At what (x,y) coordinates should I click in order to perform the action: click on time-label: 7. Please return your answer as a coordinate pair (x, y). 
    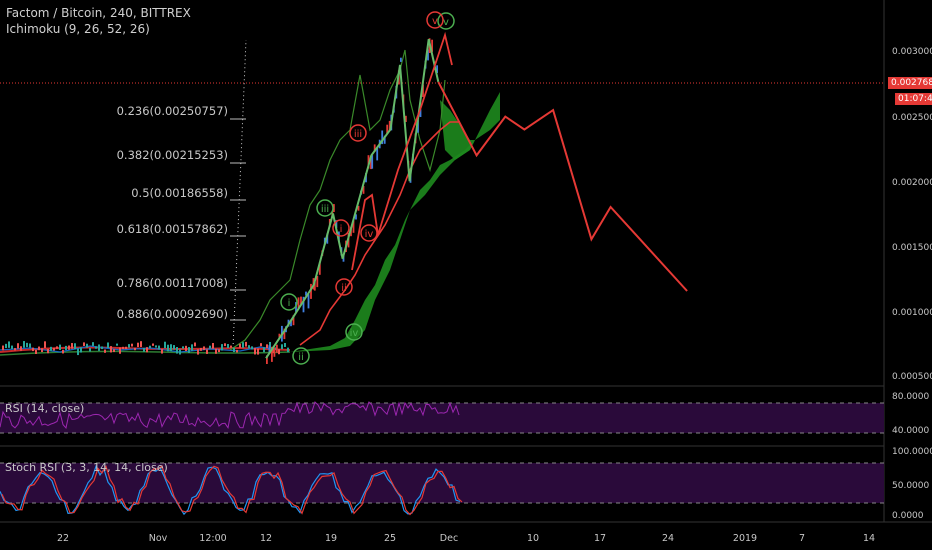
    Looking at the image, I should click on (802, 538).